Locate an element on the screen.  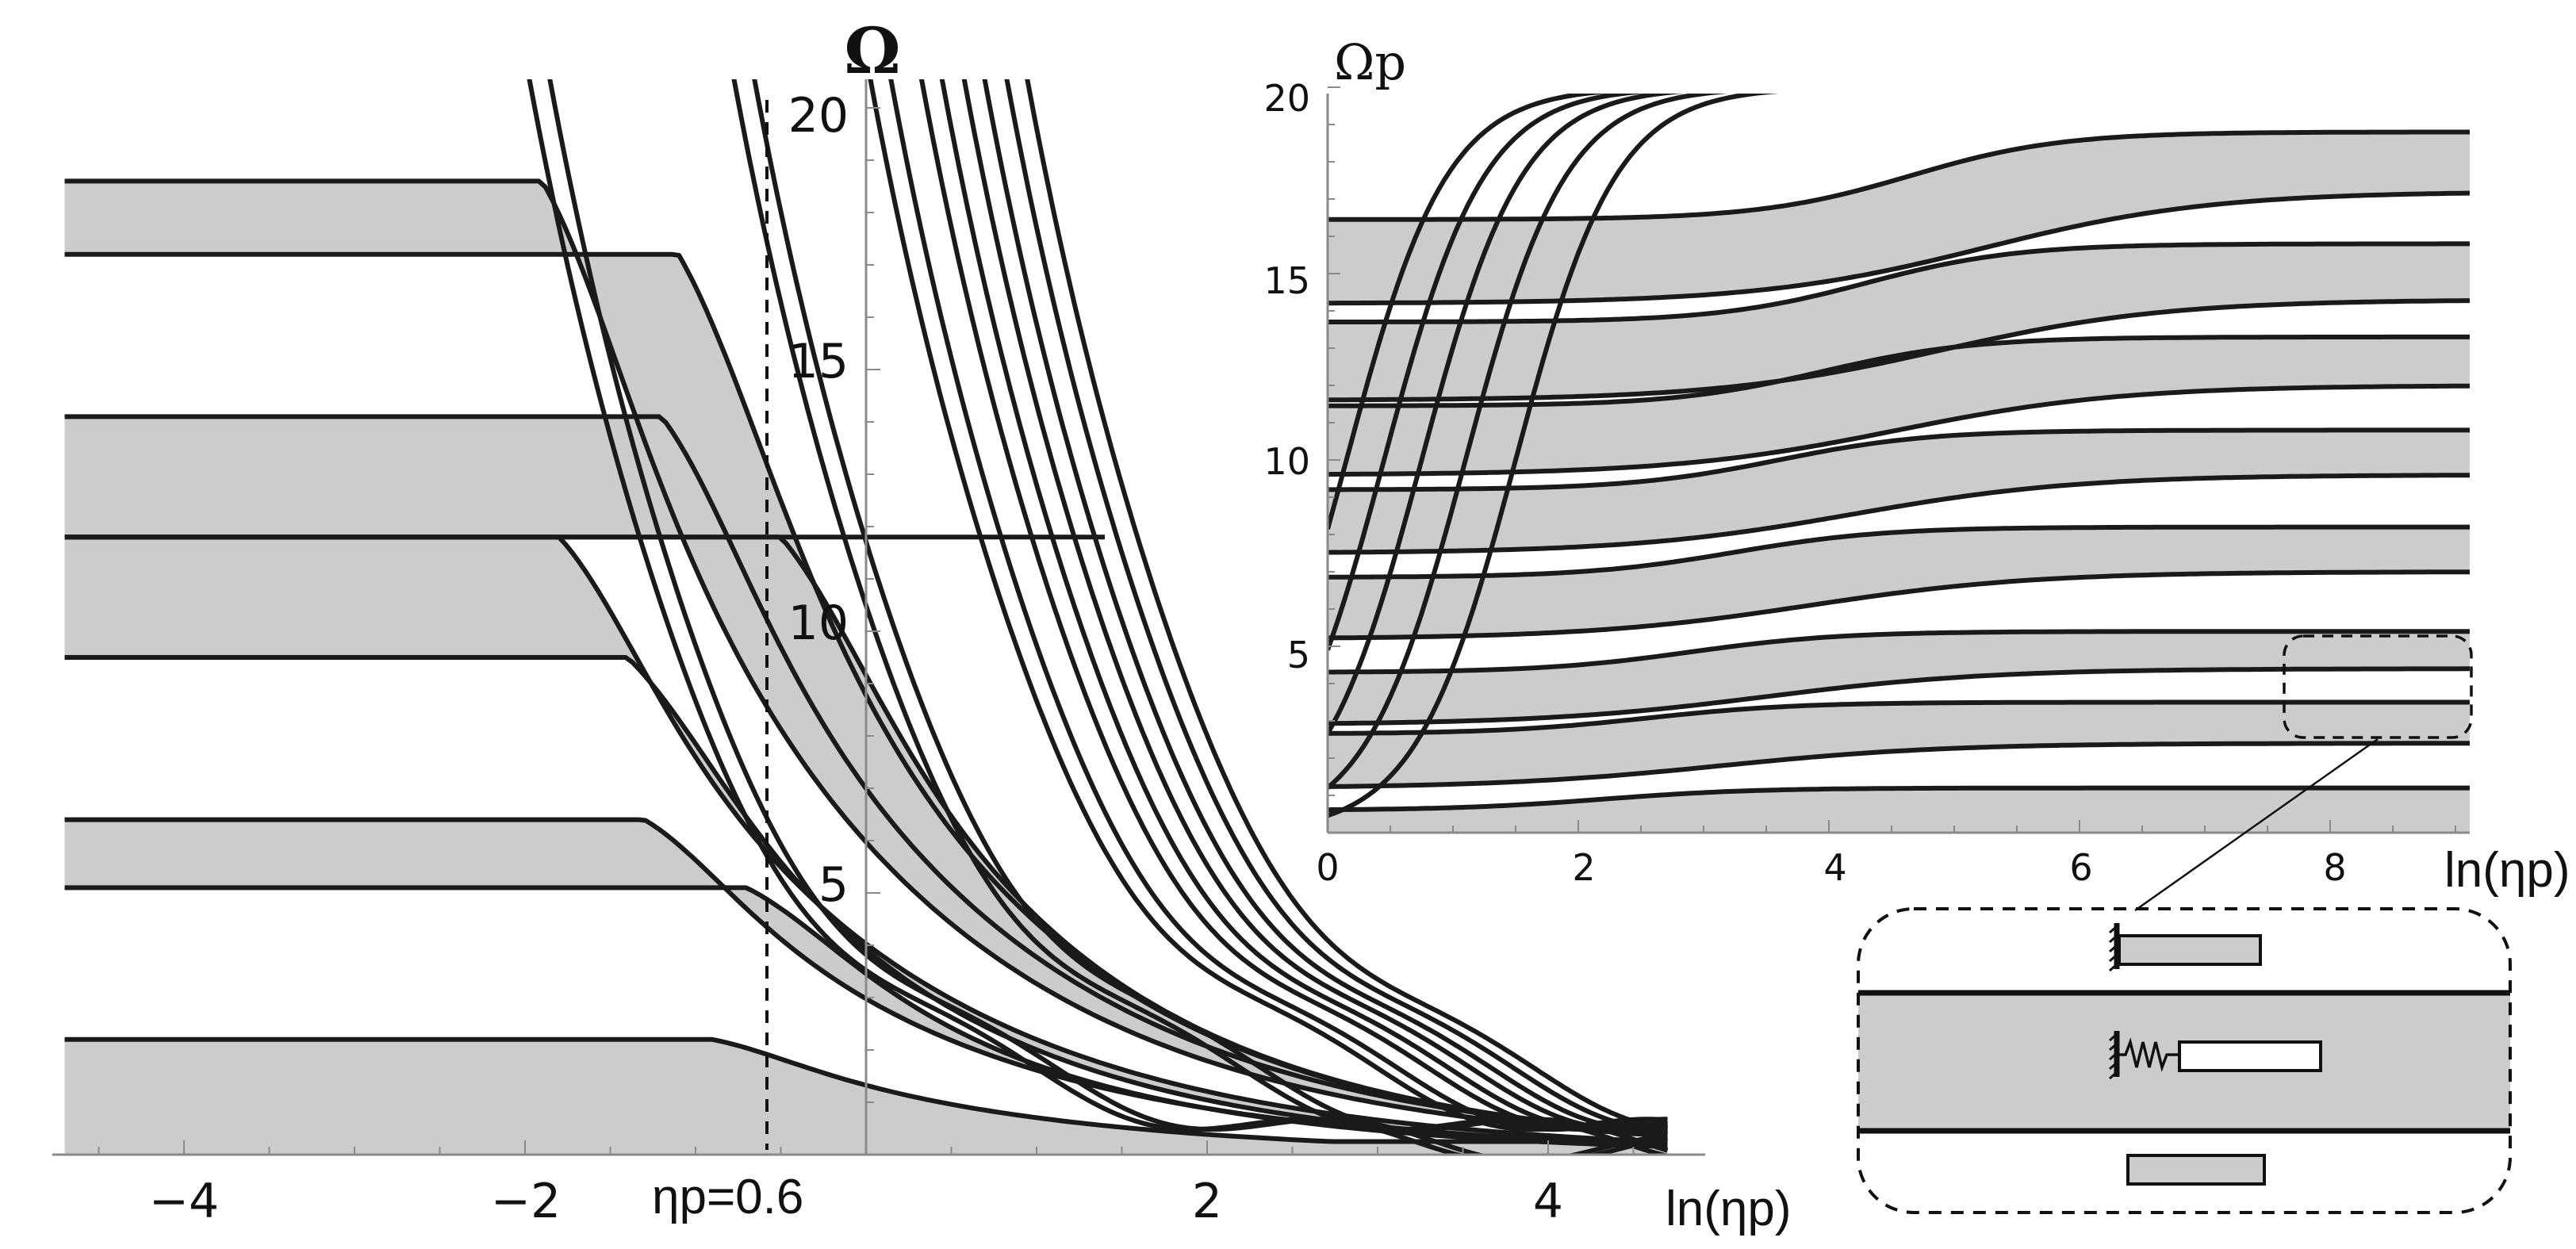
main-xtick-label-3: 4 is located at coordinates (1548, 1201).